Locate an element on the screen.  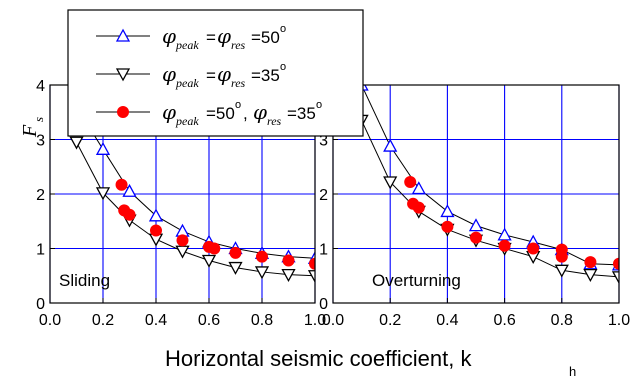
panel-label: Sliding is located at coordinates (84, 280).